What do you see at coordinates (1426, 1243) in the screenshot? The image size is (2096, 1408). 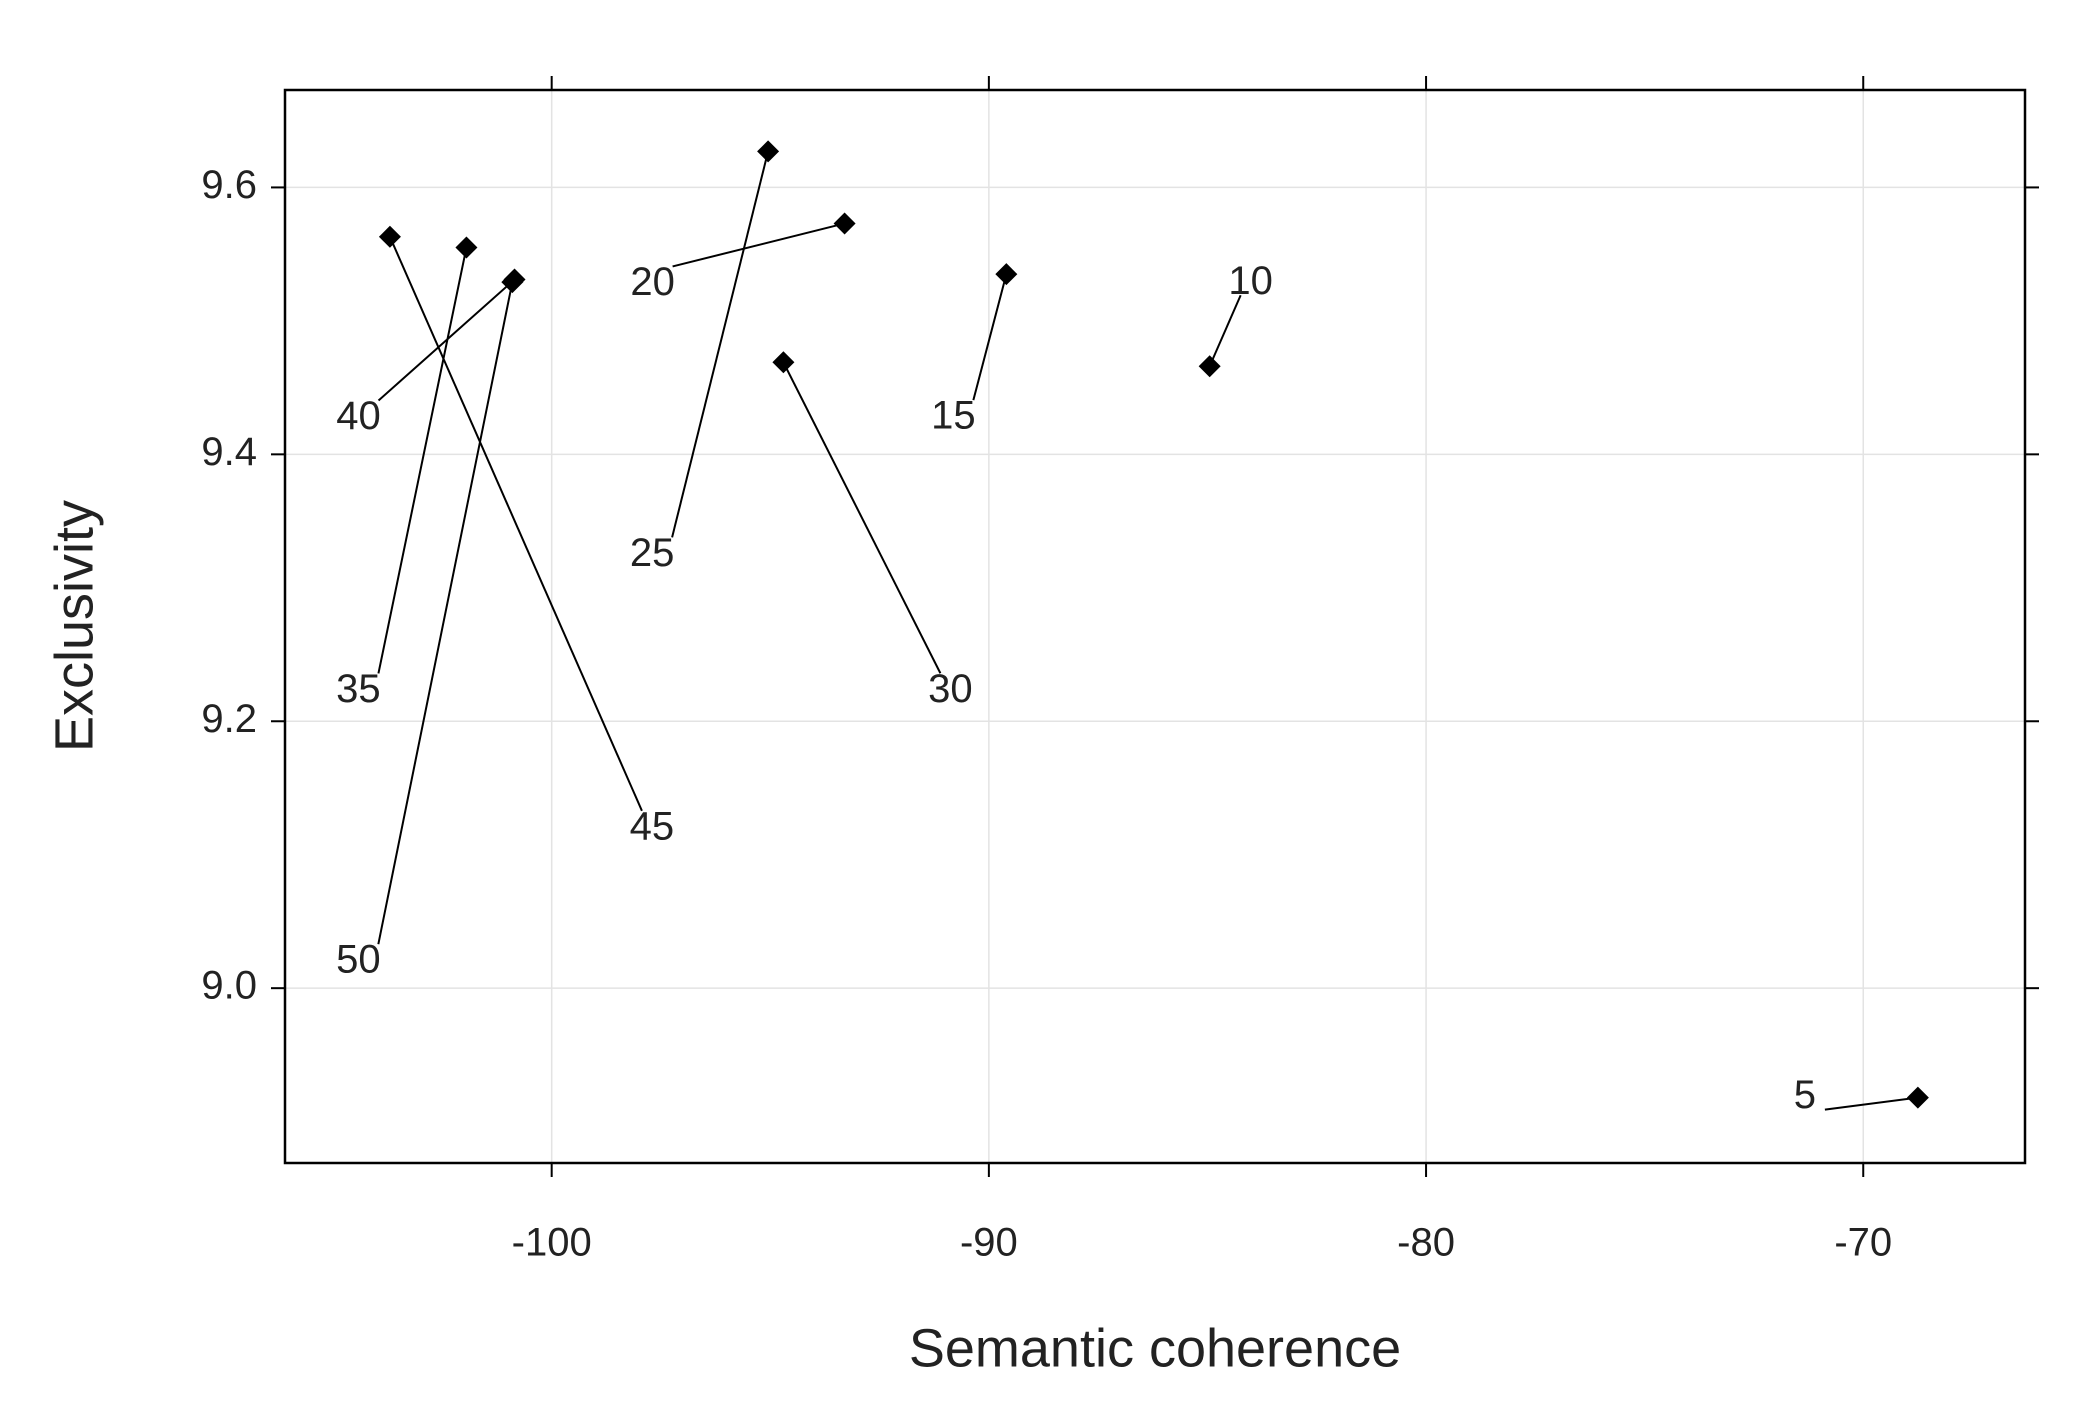 I see `x-tick-label: -80` at bounding box center [1426, 1243].